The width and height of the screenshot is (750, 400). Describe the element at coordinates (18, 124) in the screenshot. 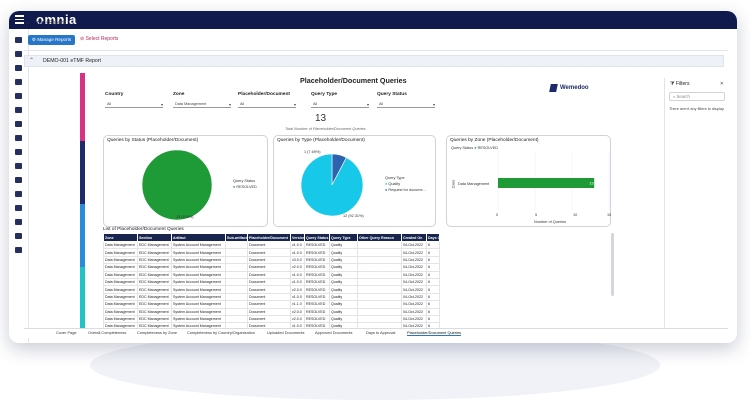

I see `sidebar-calendar-icon` at that location.